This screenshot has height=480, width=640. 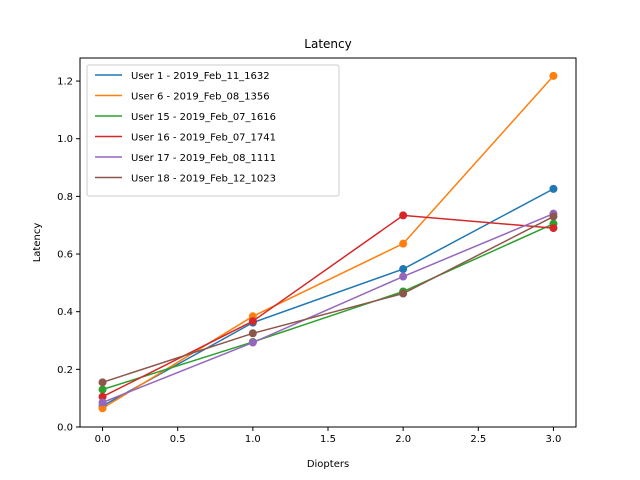 I want to click on y-axis: 0.0 0.2 0.4 0.6 0.8 1.0 1.2, so click(x=68, y=255).